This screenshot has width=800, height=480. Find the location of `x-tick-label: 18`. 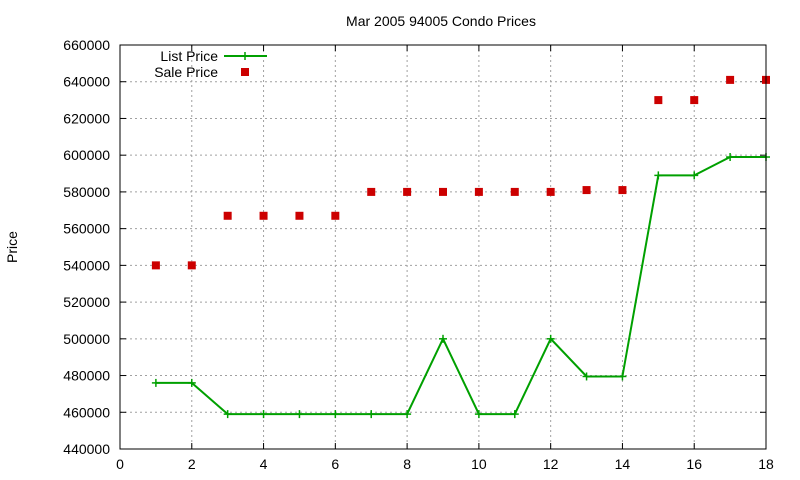

x-tick-label: 18 is located at coordinates (766, 464).